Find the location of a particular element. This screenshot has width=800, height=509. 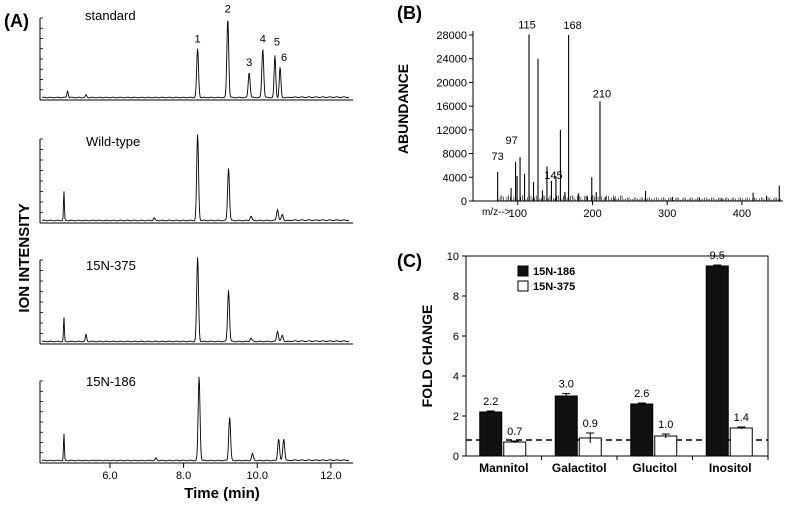

bar-value-label: 9.5 is located at coordinates (717, 256).